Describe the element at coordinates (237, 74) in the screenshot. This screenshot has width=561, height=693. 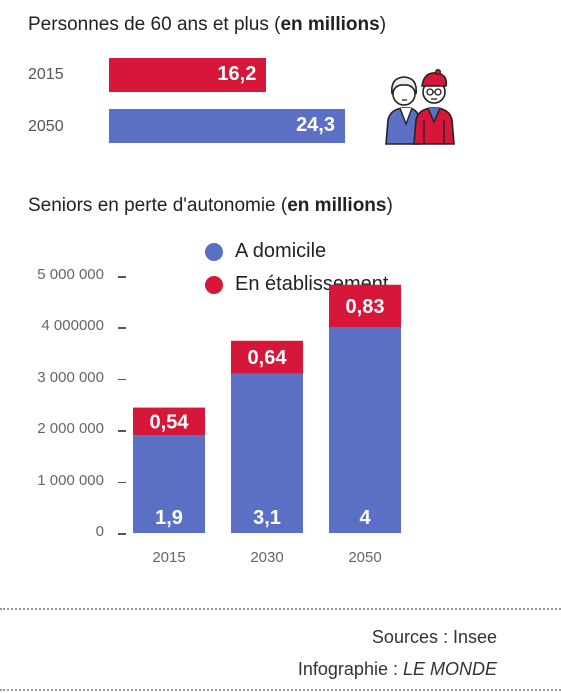
I see `hbar-value-label: 16,2` at that location.